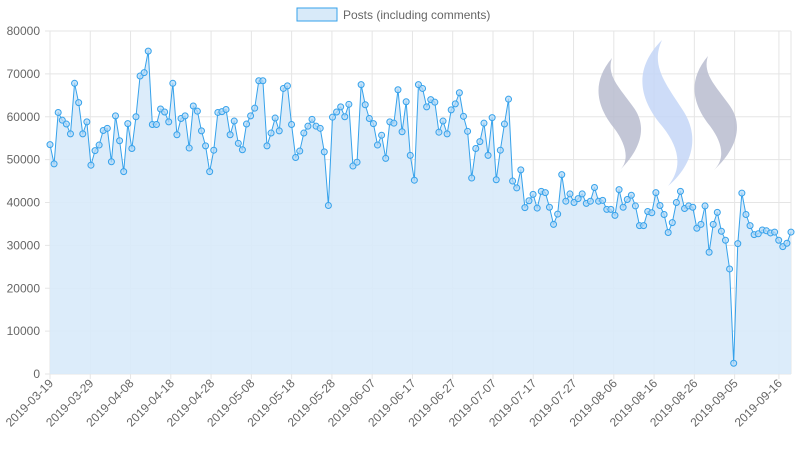  I want to click on legend-swatch, so click(317, 14).